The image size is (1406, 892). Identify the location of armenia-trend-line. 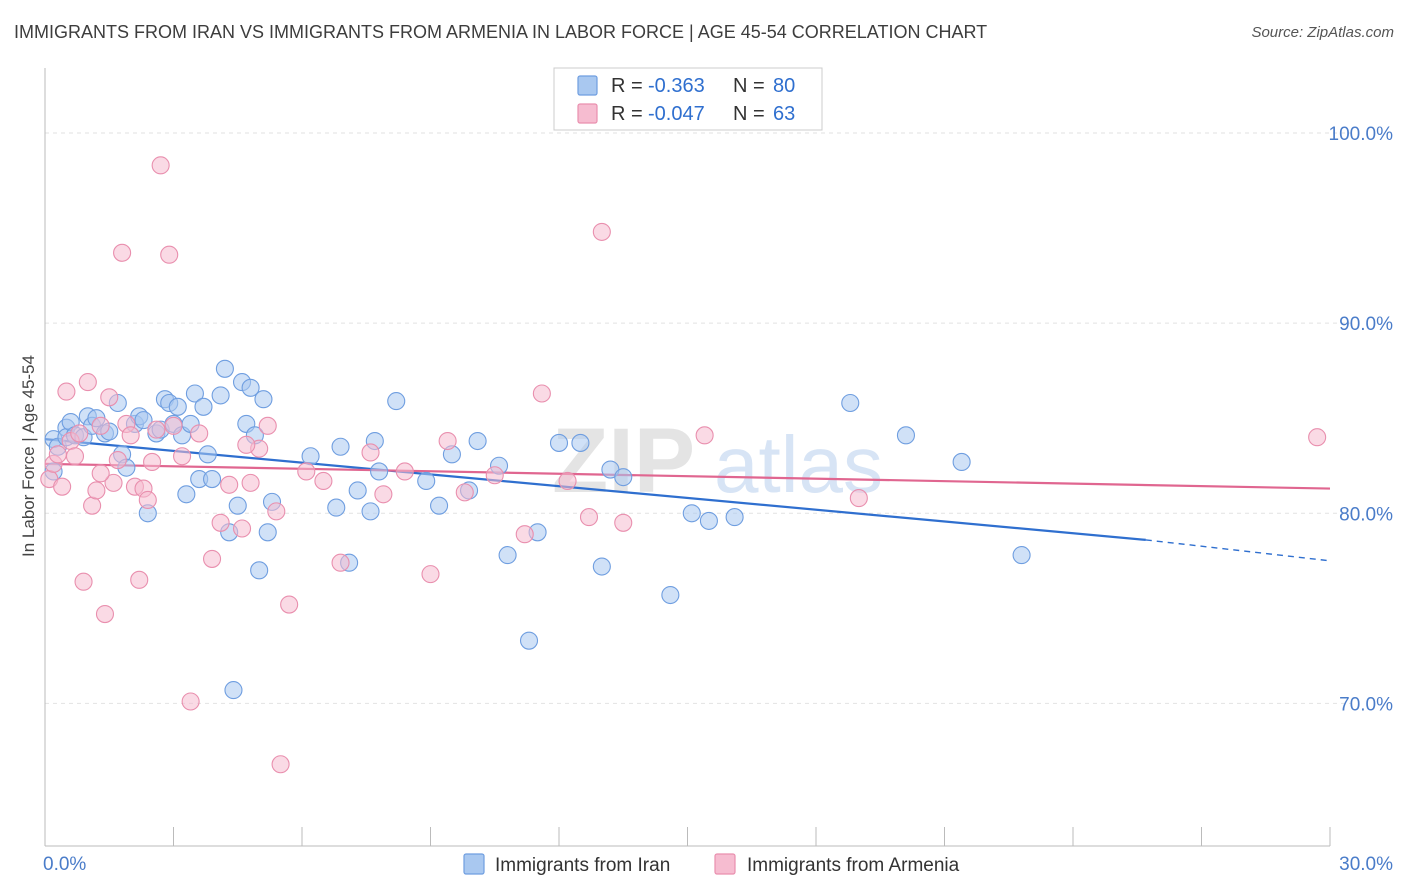
(687, 476).